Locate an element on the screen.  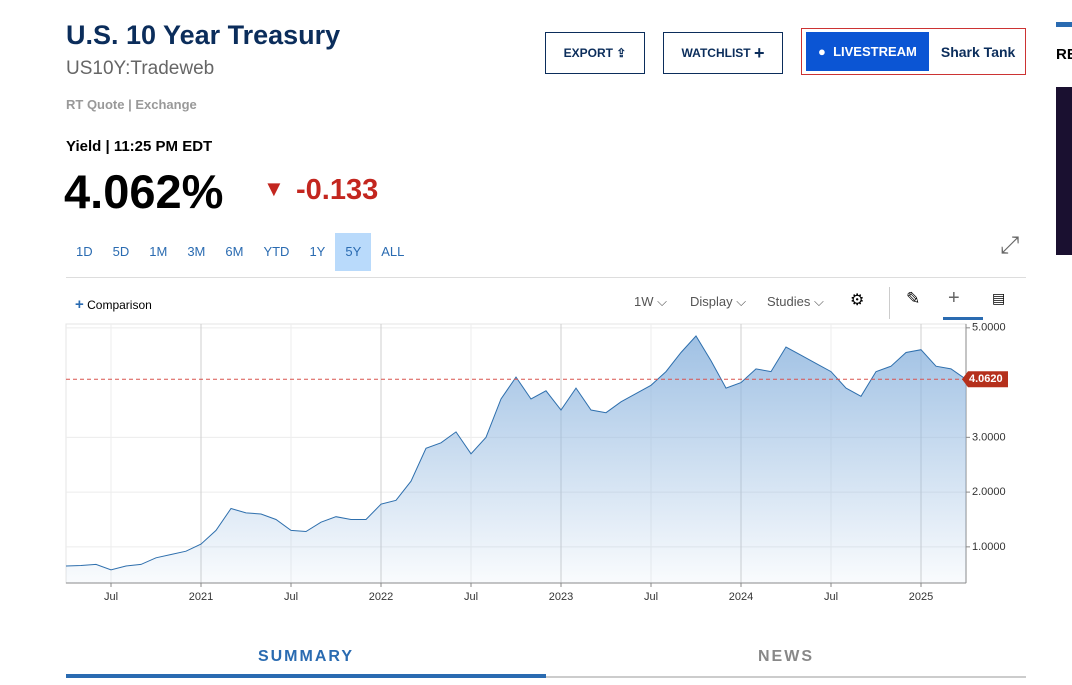
last-value-tag is located at coordinates (985, 379).